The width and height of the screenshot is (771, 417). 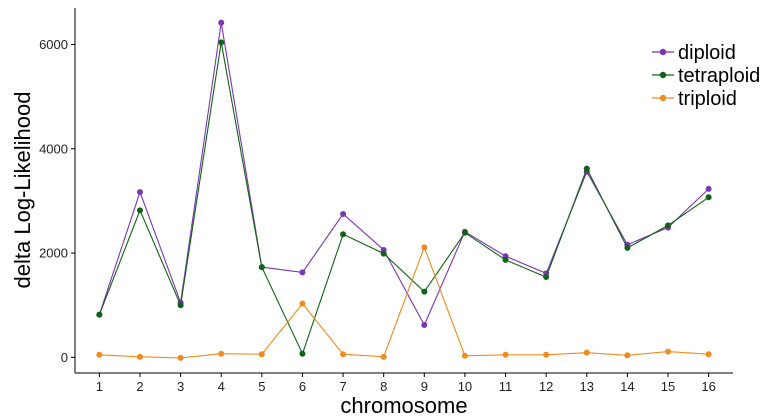 What do you see at coordinates (53, 148) in the screenshot?
I see `y-tick-label: 4000` at bounding box center [53, 148].